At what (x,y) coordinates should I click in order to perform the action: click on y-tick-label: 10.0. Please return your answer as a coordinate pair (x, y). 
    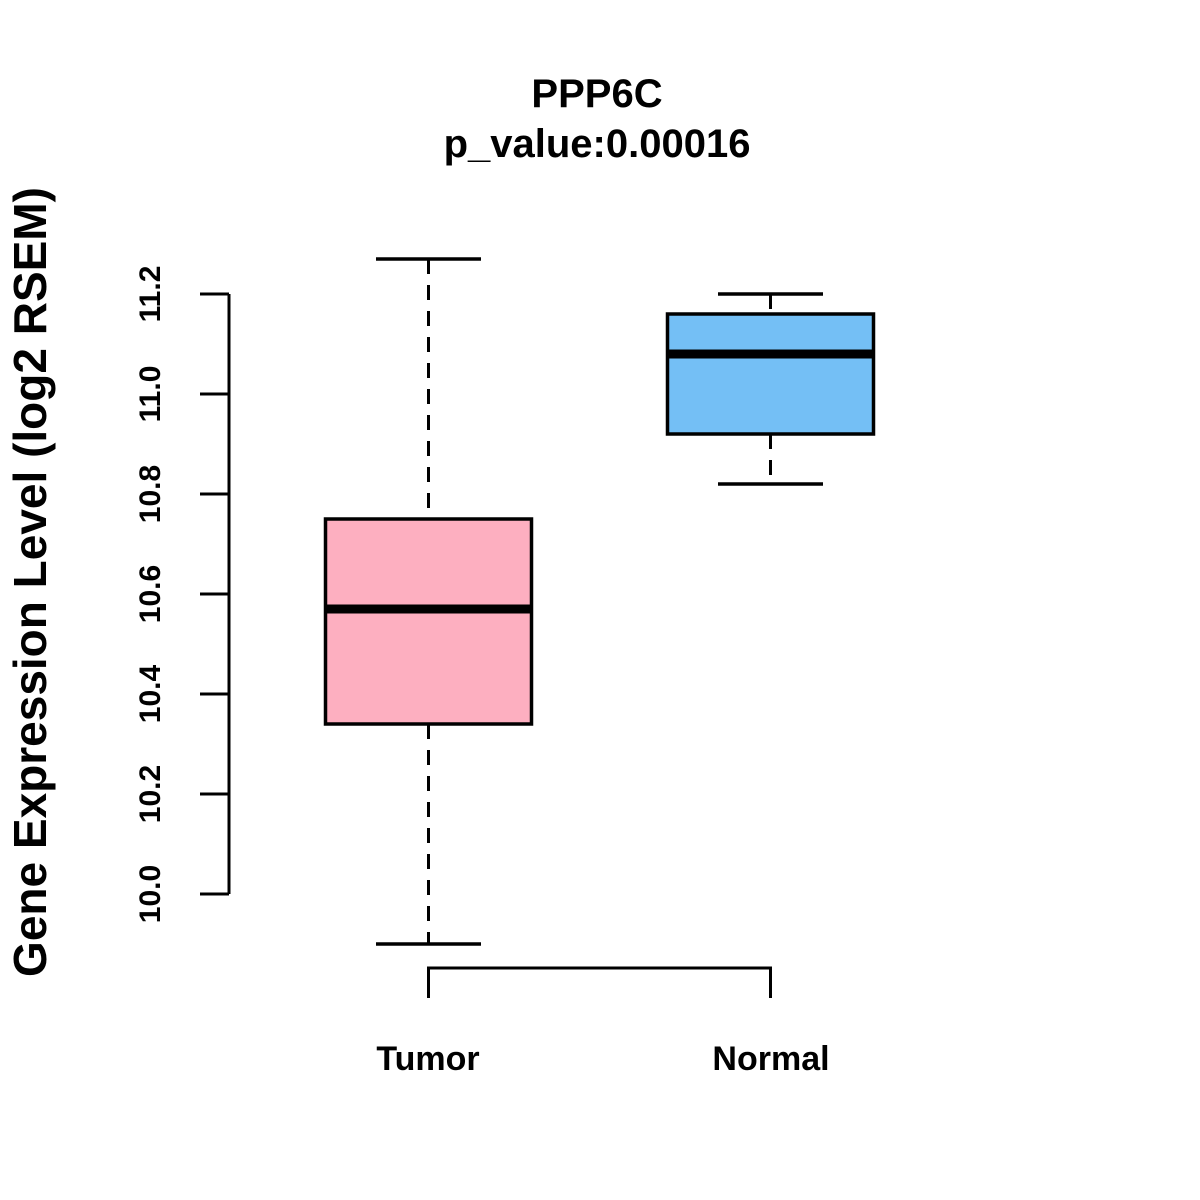
    Looking at the image, I should click on (150, 894).